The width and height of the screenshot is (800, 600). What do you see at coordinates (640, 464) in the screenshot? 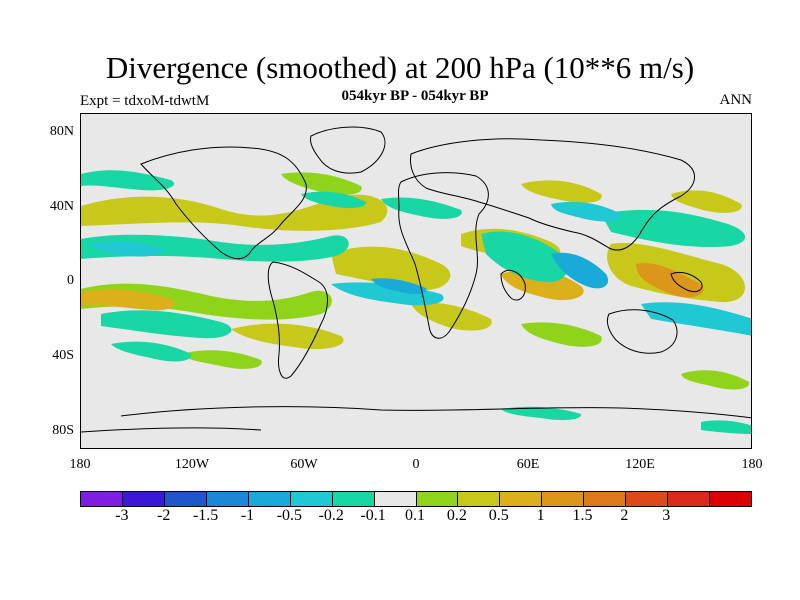
I see `lon-label-120e: 120E` at bounding box center [640, 464].